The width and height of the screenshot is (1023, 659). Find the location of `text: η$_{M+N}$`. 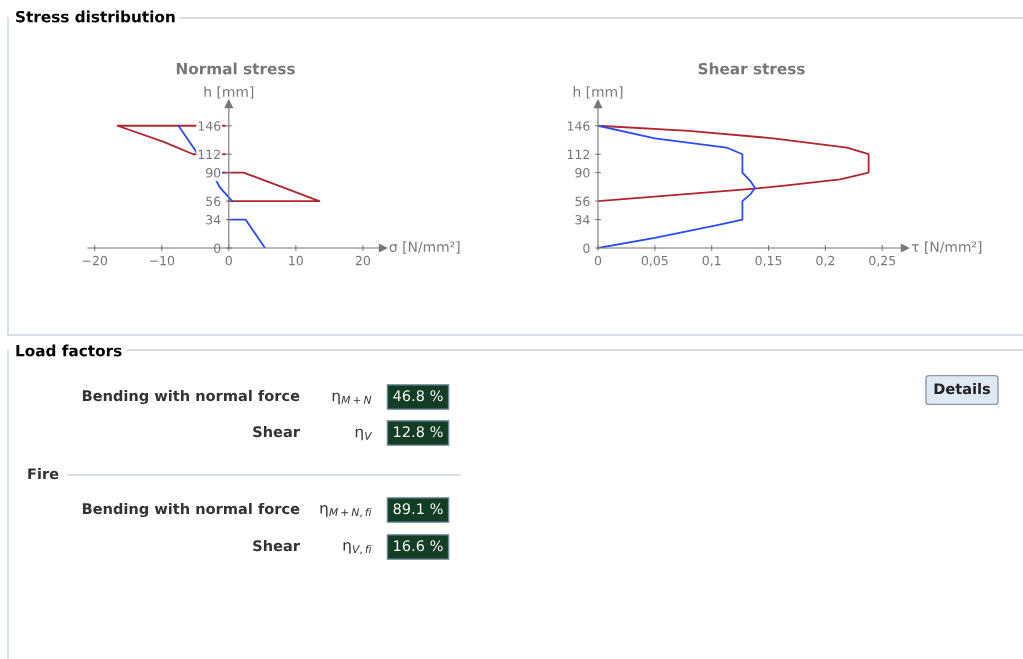

text: η$_{M+N}$ is located at coordinates (352, 398).